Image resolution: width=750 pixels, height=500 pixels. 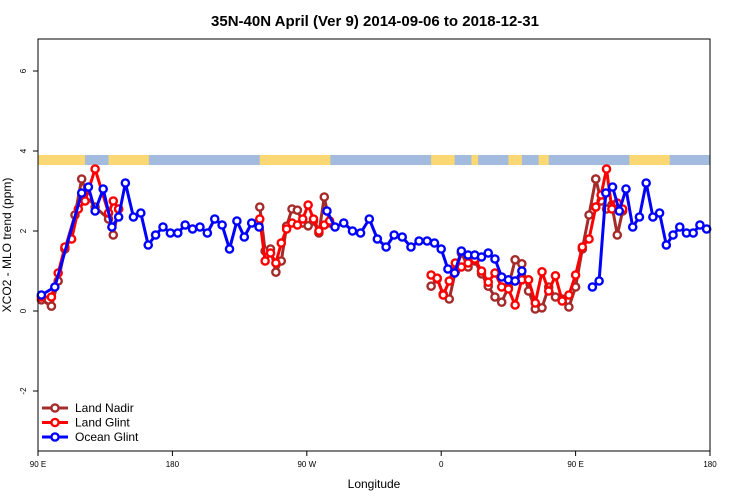 I want to click on land-ocean-strip, so click(x=374, y=160).